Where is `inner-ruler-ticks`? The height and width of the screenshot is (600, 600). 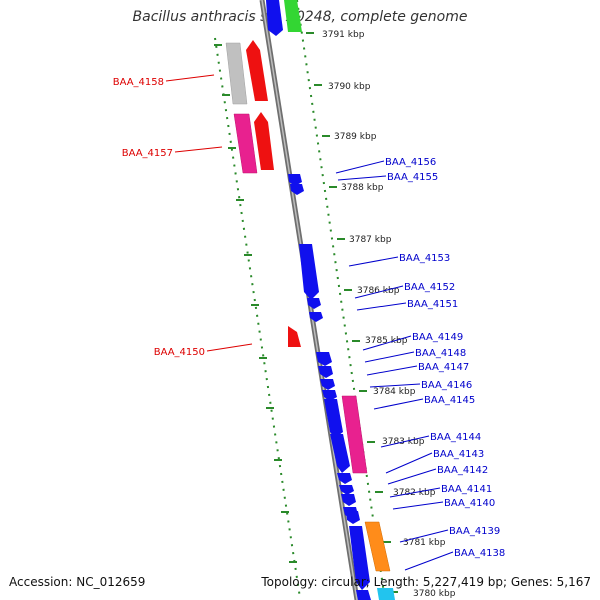
inner-ruler-ticks is located at coordinates (255, 303).